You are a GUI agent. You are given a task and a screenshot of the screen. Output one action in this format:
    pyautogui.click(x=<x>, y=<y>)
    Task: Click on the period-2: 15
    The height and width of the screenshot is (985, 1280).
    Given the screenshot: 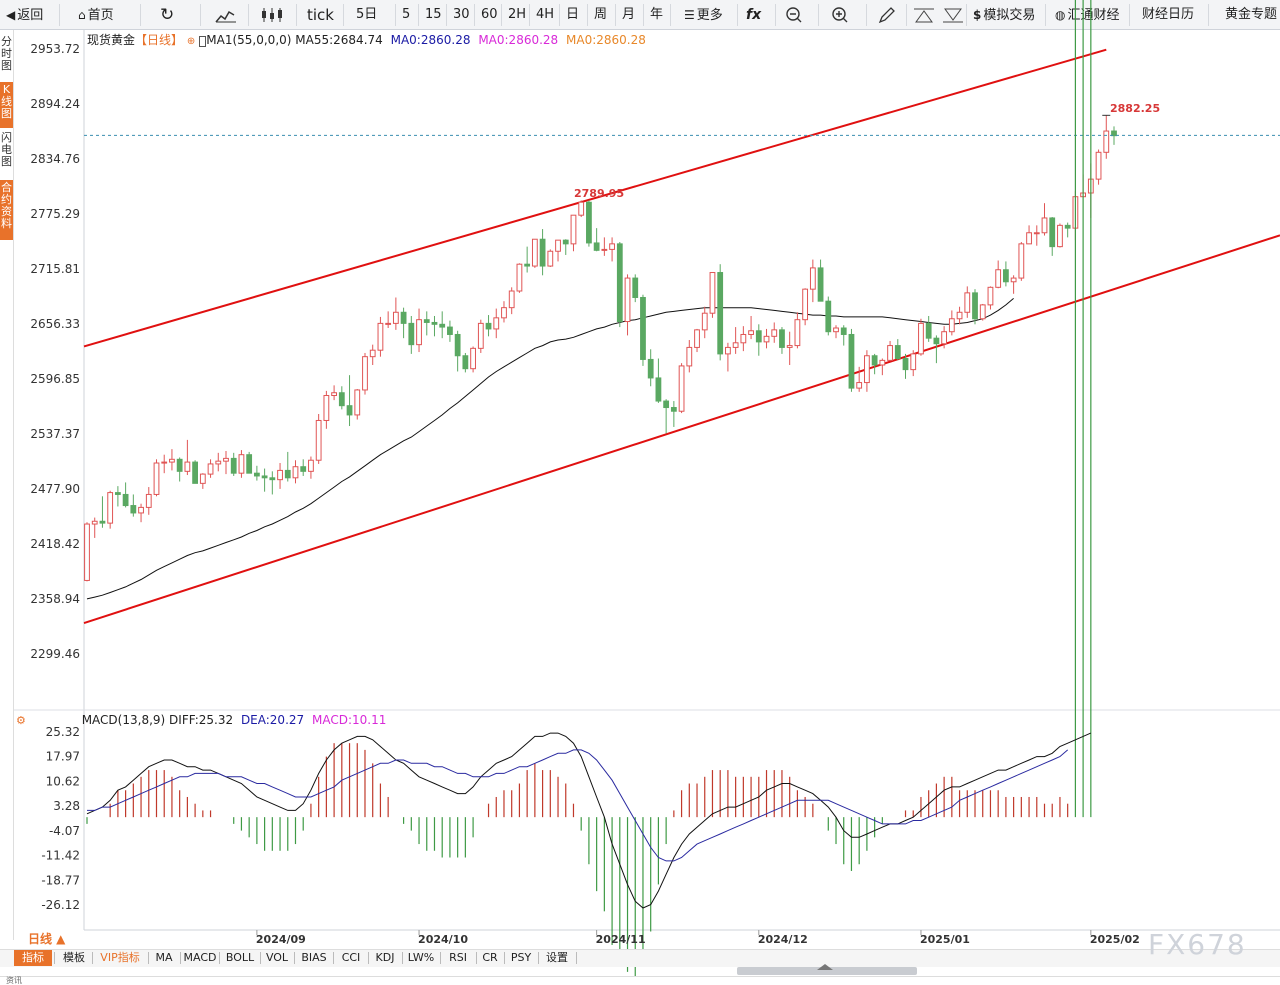 What is the action you would take?
    pyautogui.click(x=433, y=14)
    